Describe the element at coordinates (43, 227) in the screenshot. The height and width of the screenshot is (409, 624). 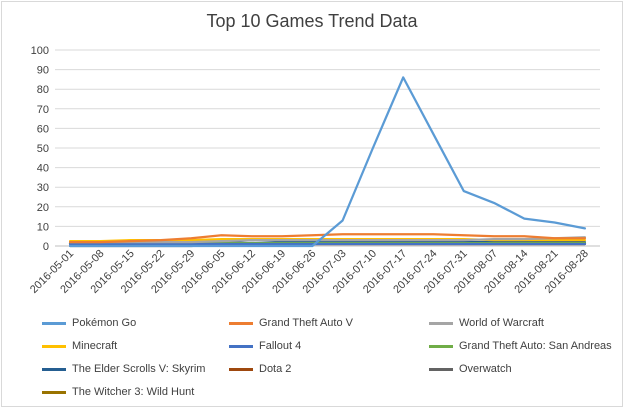
I see `y-tick-label: 10` at that location.